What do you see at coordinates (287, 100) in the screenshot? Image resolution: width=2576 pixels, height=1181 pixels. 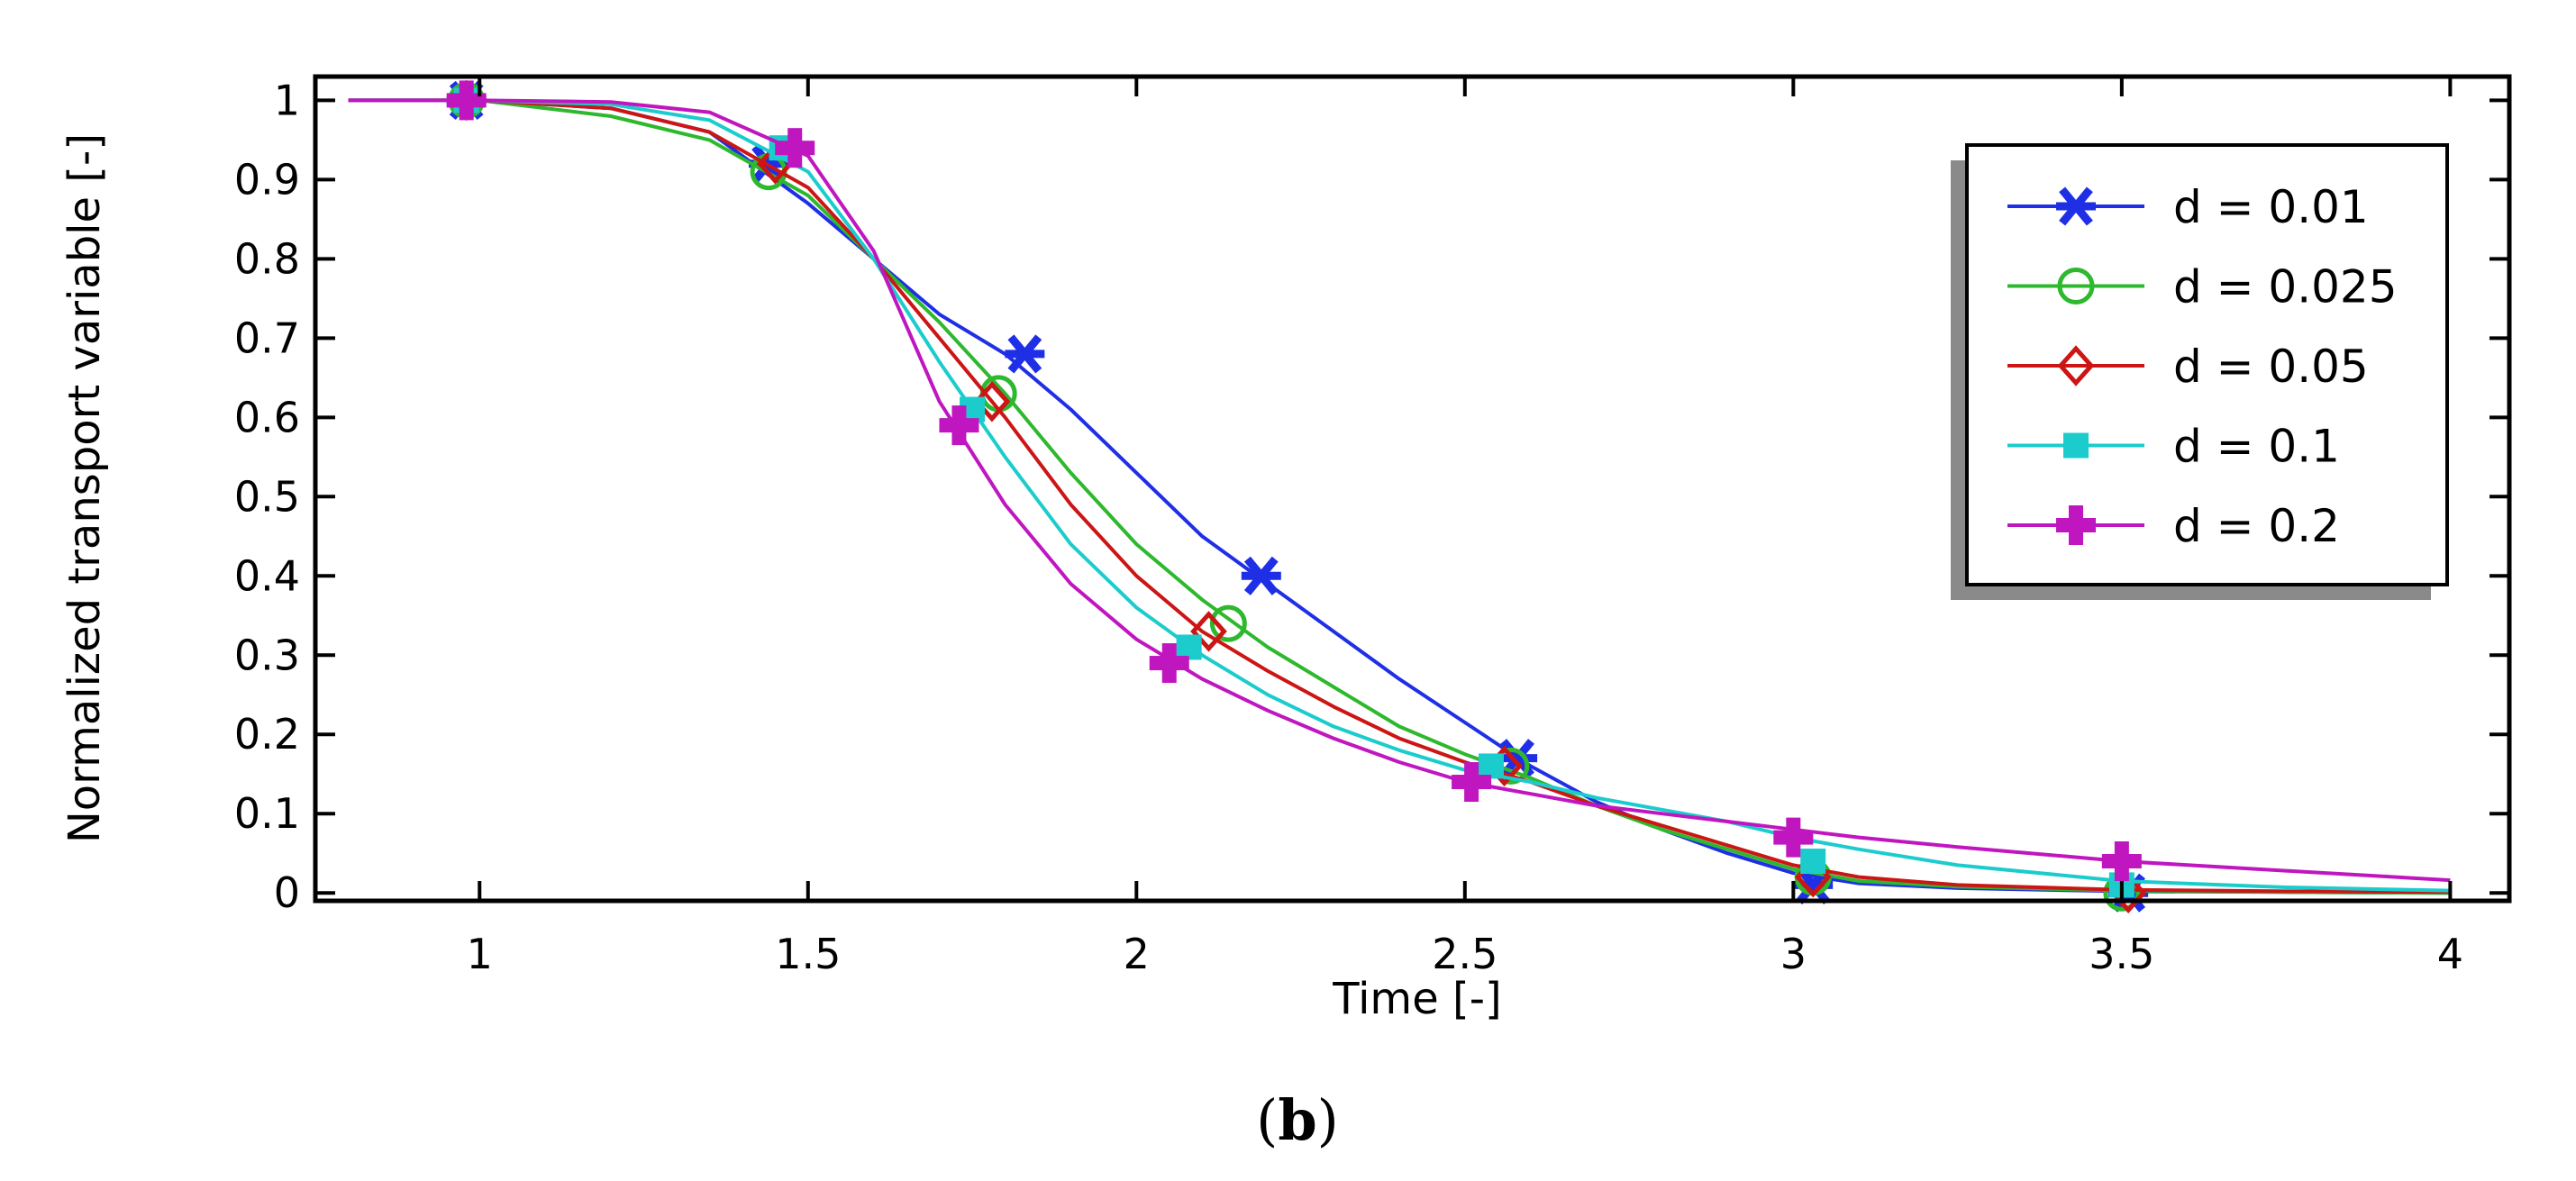 I see `y-tick-label: 1` at bounding box center [287, 100].